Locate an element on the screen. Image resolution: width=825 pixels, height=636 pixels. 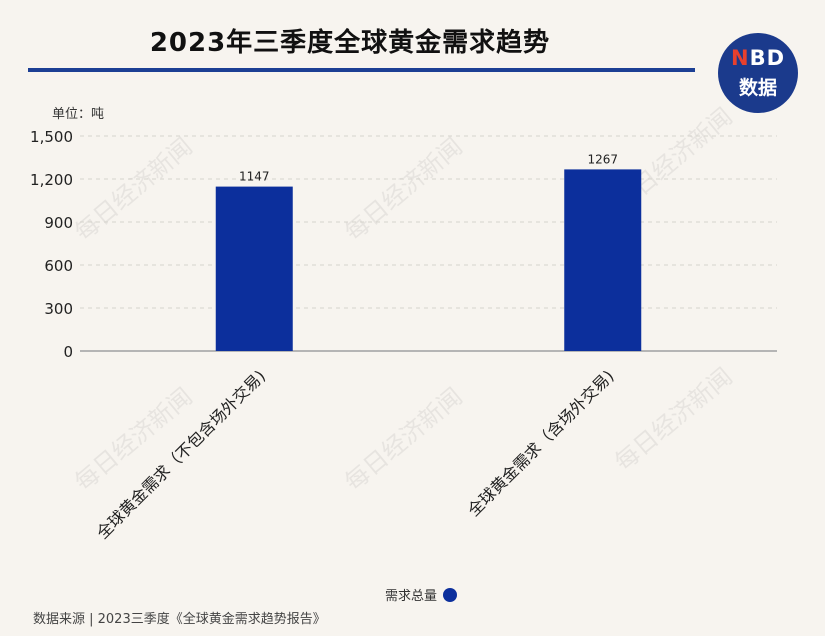
y-tick-label: 600 is located at coordinates (58, 266).